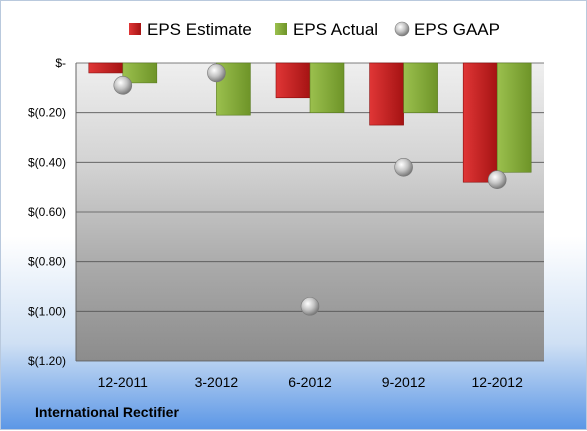 The width and height of the screenshot is (587, 431). What do you see at coordinates (123, 382) in the screenshot?
I see `x-category-label: 12-2011` at bounding box center [123, 382].